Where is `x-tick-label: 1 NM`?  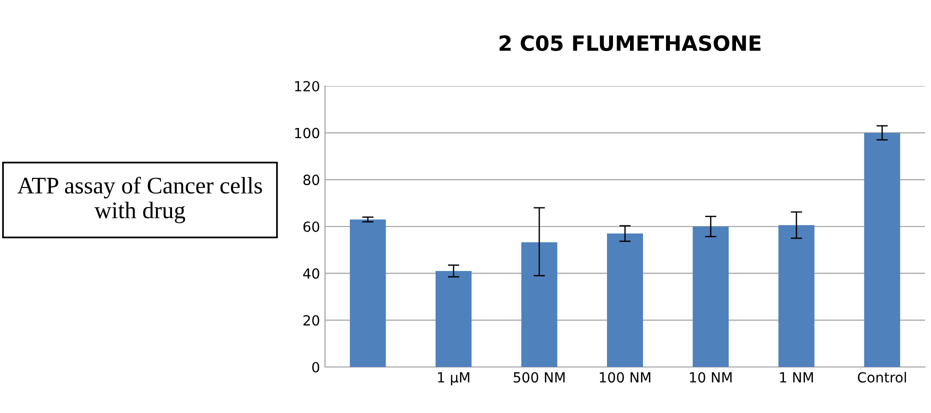 x-tick-label: 1 NM is located at coordinates (796, 377).